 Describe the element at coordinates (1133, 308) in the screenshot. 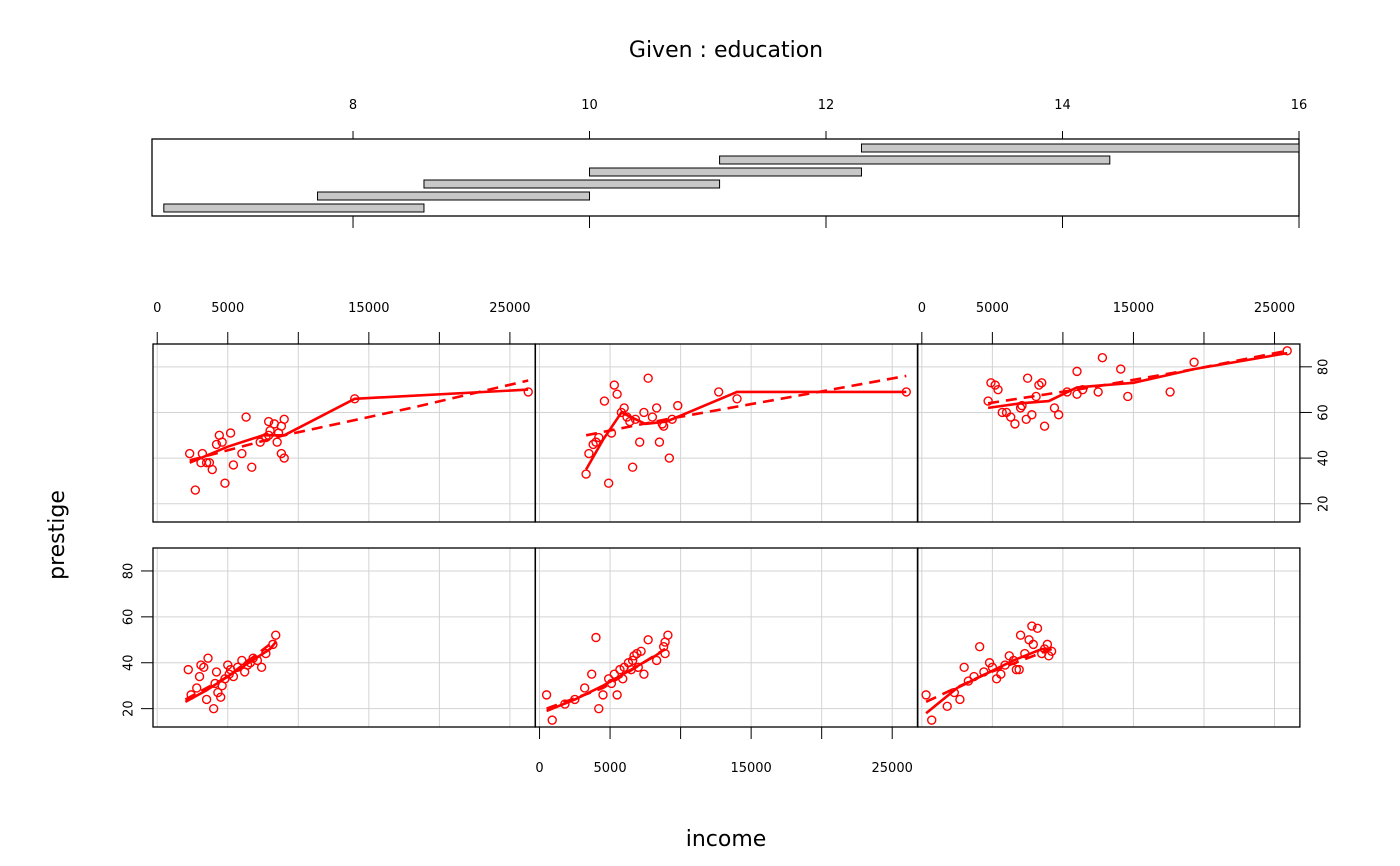

I see `x-tick-label: 15000` at that location.